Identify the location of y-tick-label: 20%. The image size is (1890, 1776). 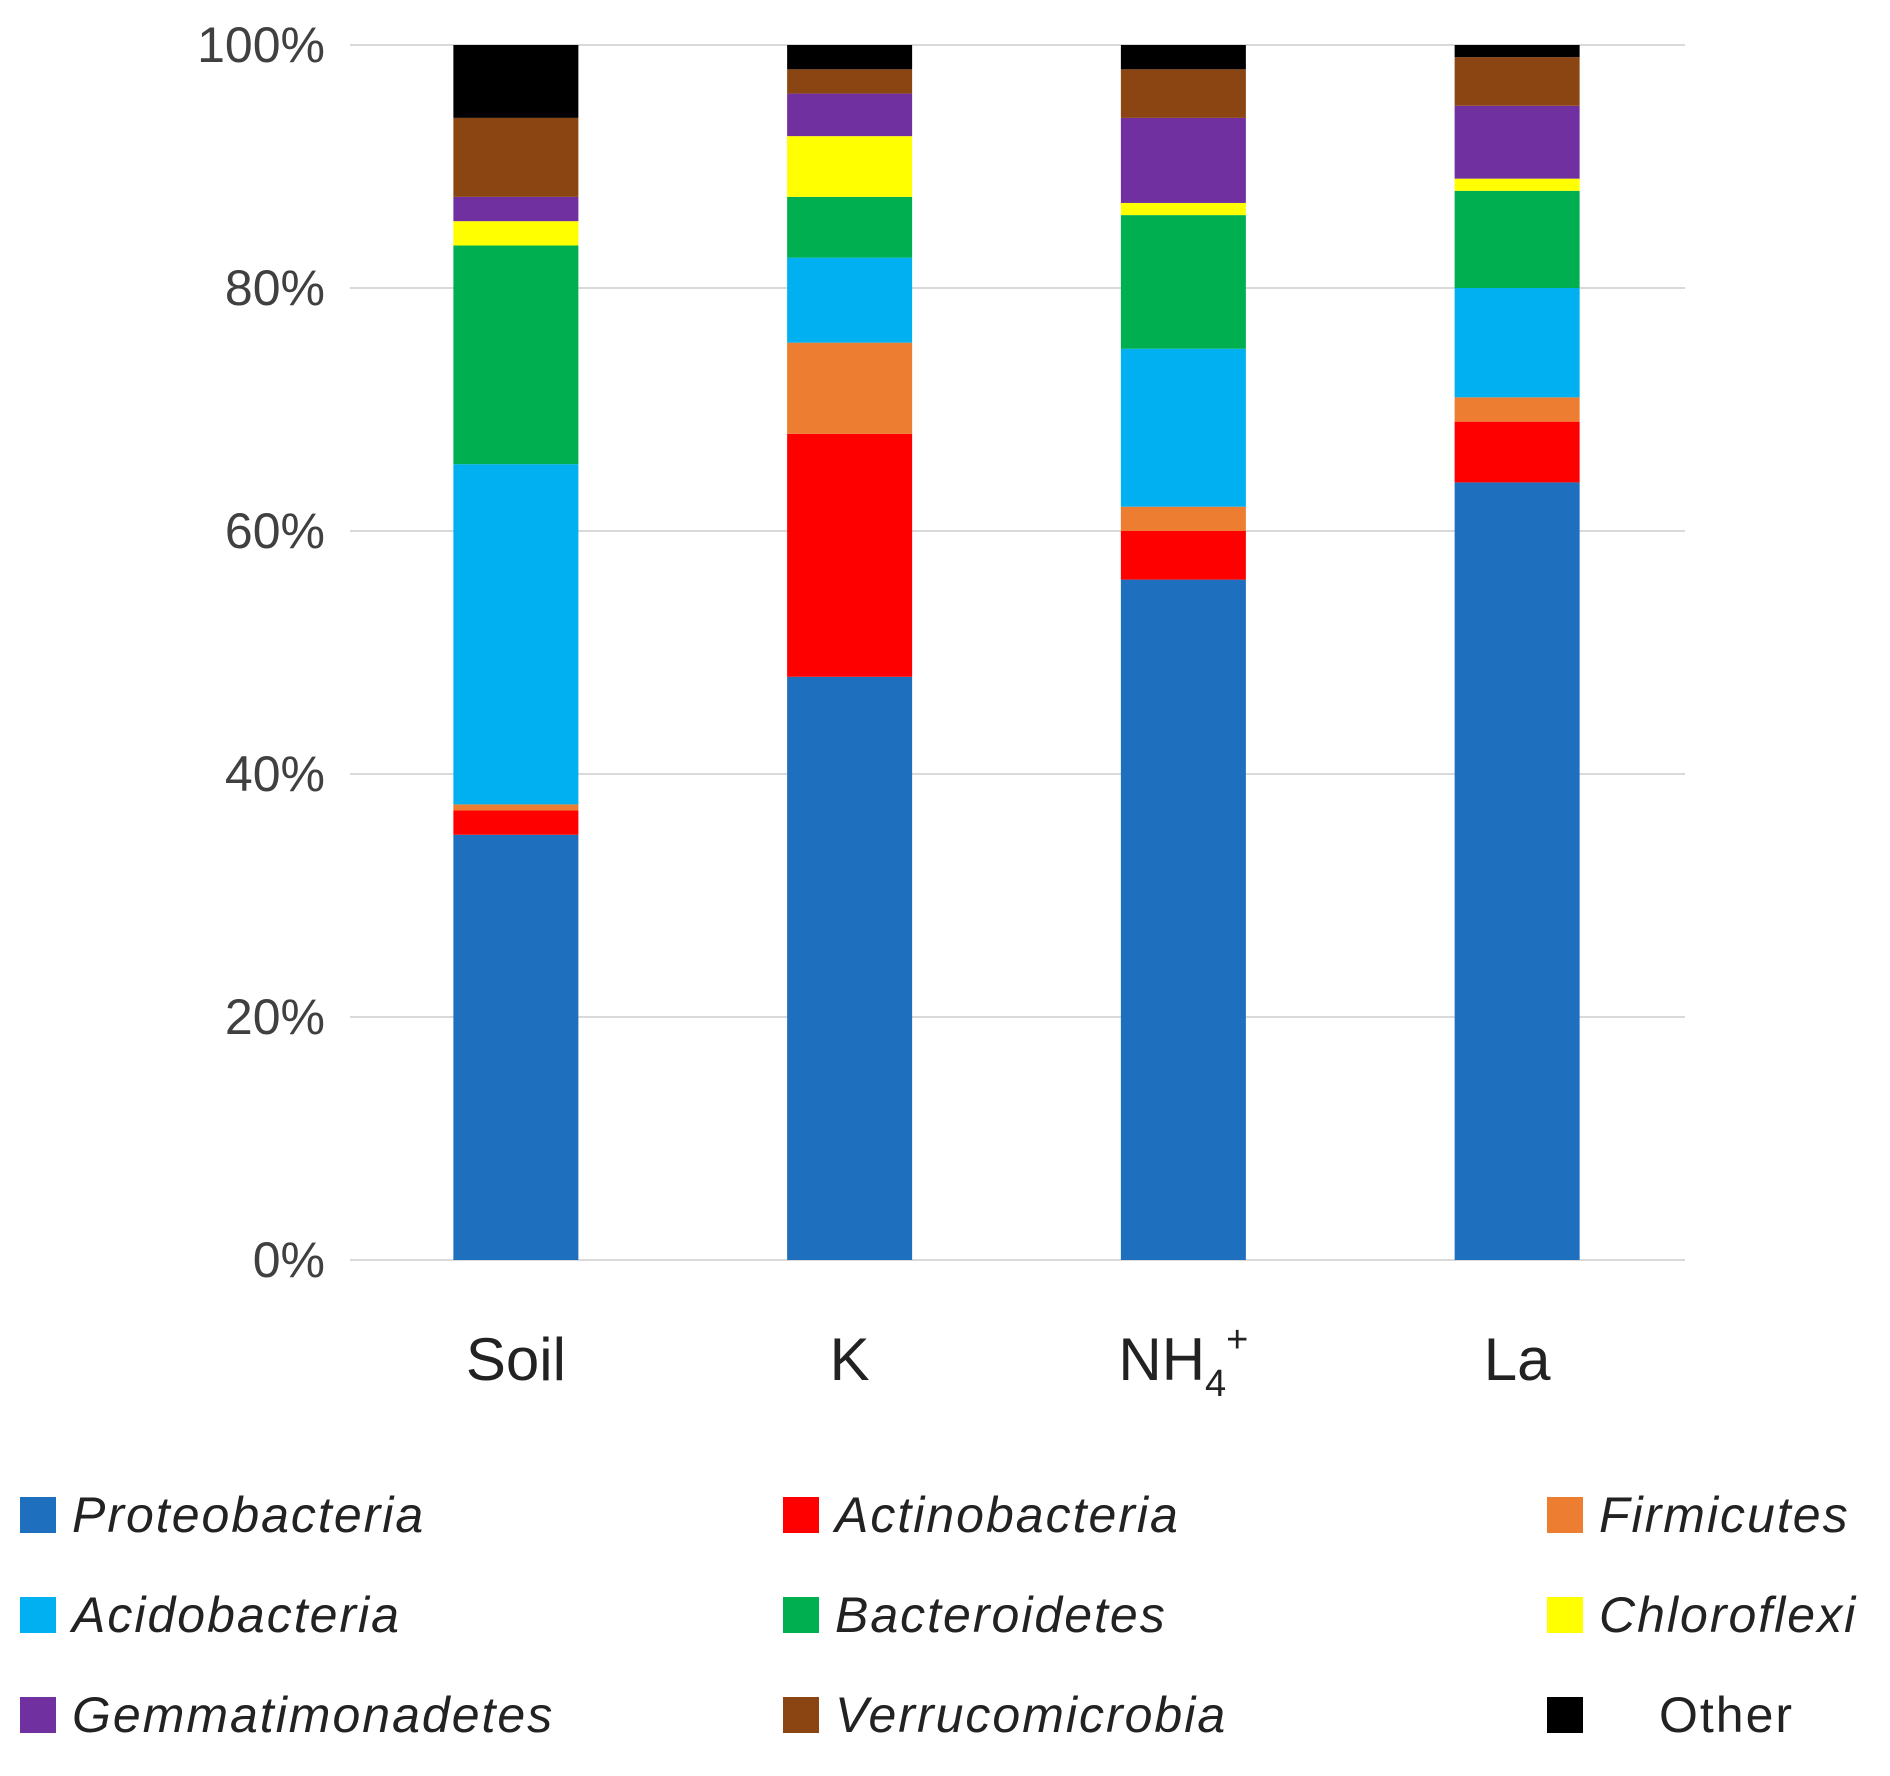
(275, 1017).